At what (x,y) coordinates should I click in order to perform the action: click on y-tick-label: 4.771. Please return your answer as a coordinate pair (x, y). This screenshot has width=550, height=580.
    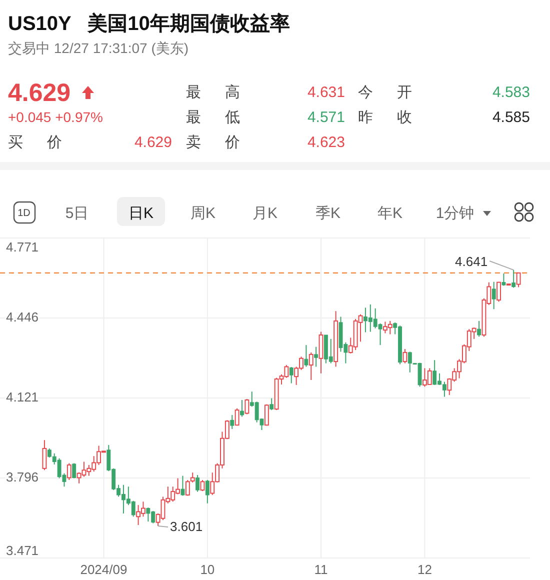
    Looking at the image, I should click on (22, 247).